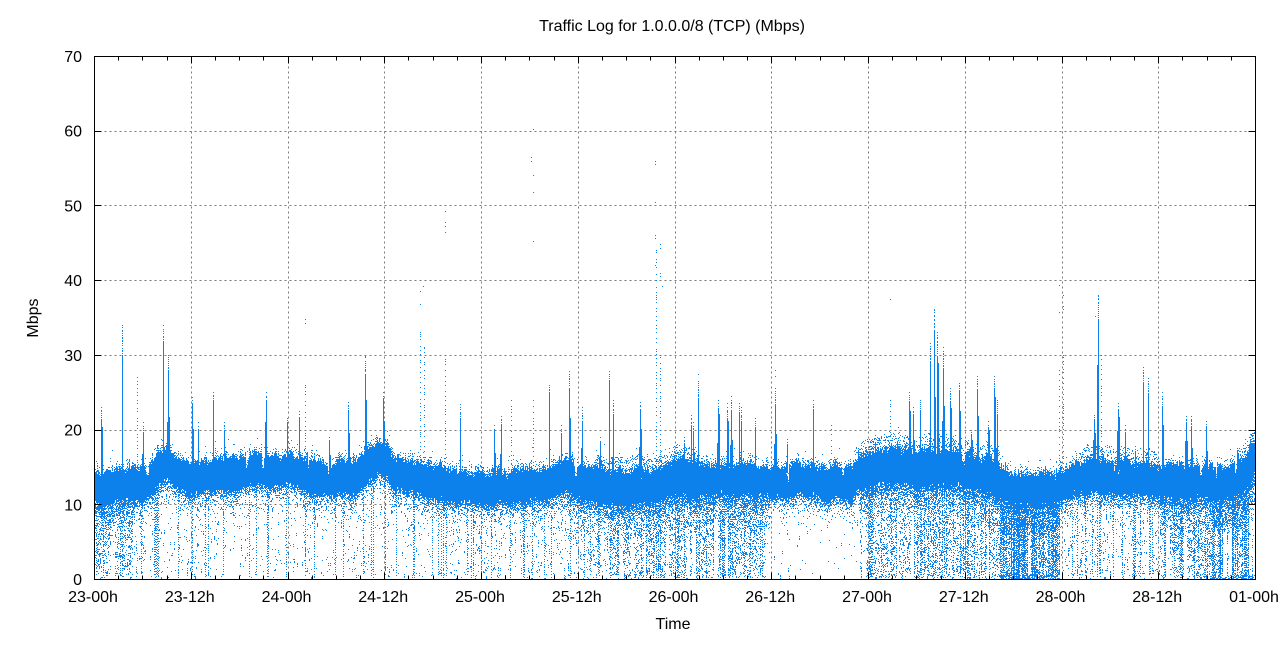  Describe the element at coordinates (674, 597) in the screenshot. I see `svg-text: 26-00h` at that location.